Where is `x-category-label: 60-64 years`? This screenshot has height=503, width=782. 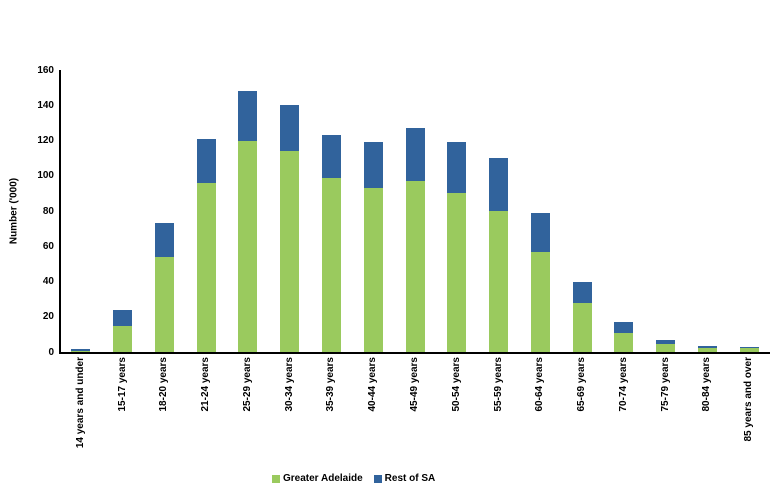 x-category-label: 60-64 years is located at coordinates (540, 384).